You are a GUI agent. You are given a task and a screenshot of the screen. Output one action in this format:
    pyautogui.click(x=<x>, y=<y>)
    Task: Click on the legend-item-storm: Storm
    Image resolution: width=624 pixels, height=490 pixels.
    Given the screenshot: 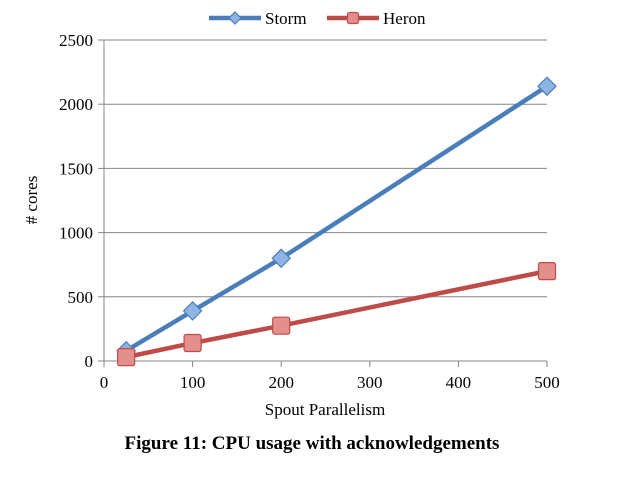 What is the action you would take?
    pyautogui.click(x=258, y=18)
    